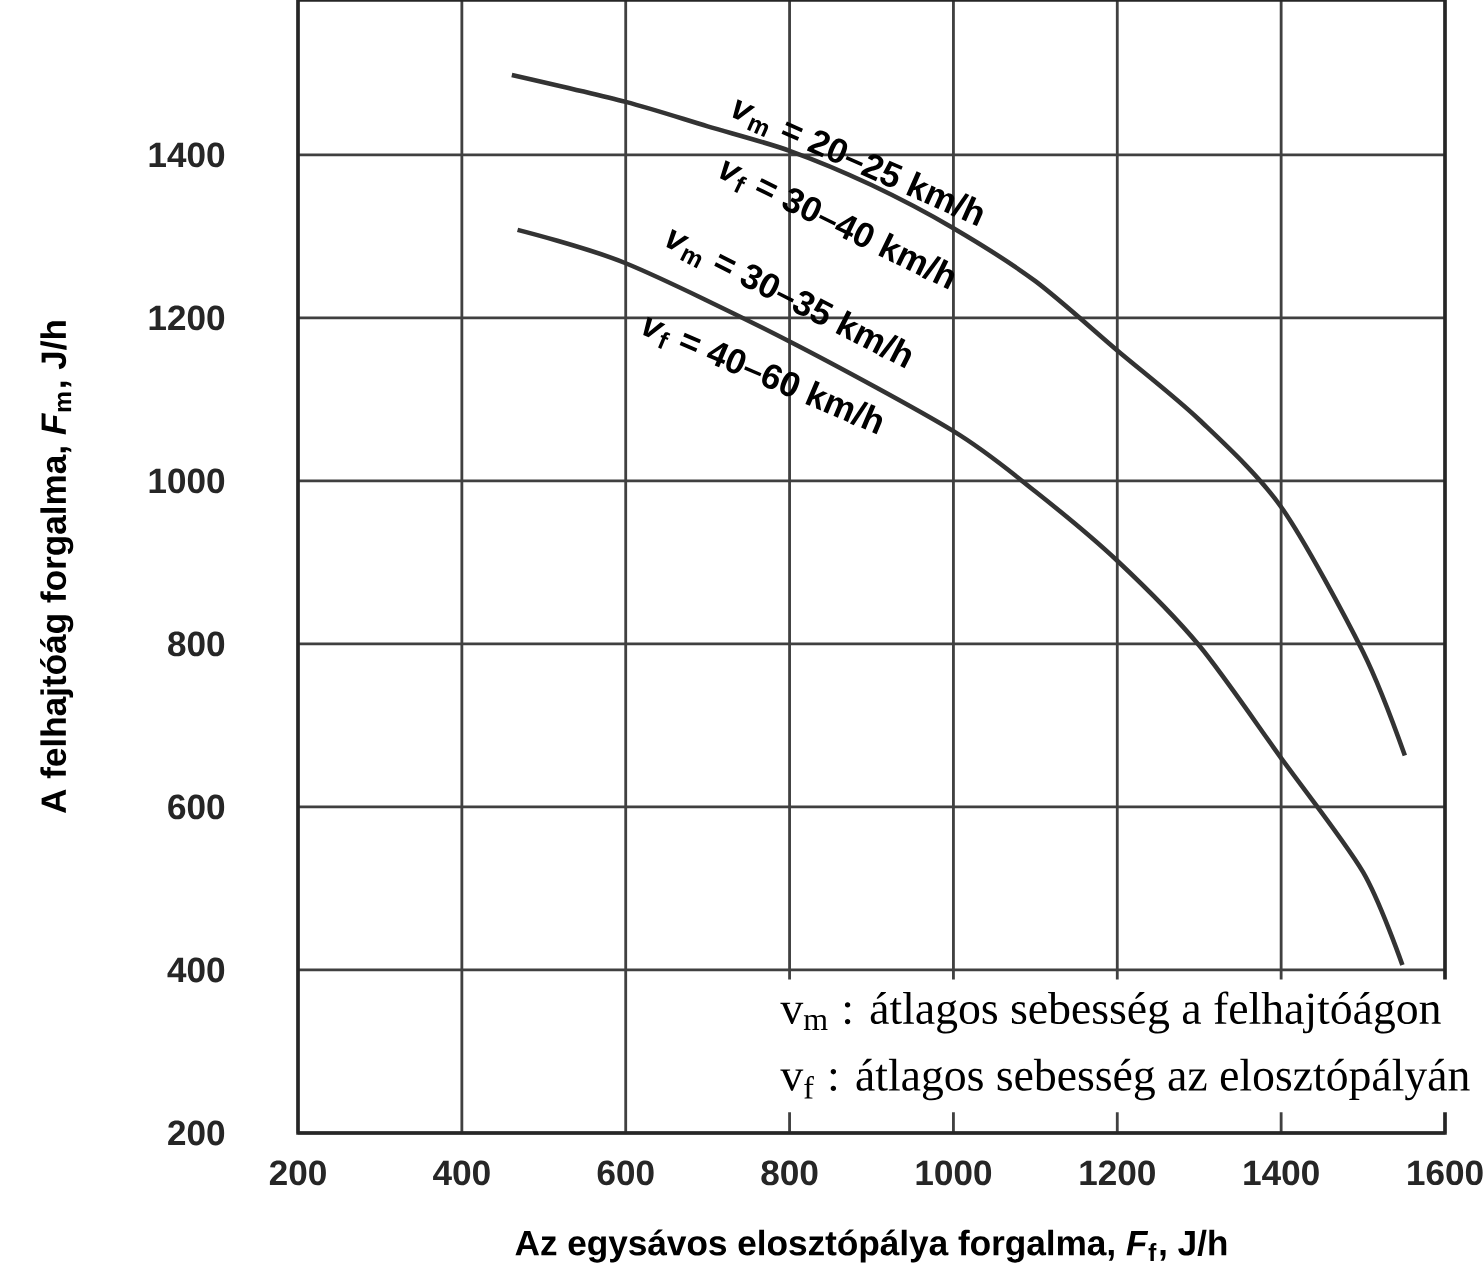 The width and height of the screenshot is (1483, 1279). I want to click on y-tick-label: 200, so click(196, 1133).